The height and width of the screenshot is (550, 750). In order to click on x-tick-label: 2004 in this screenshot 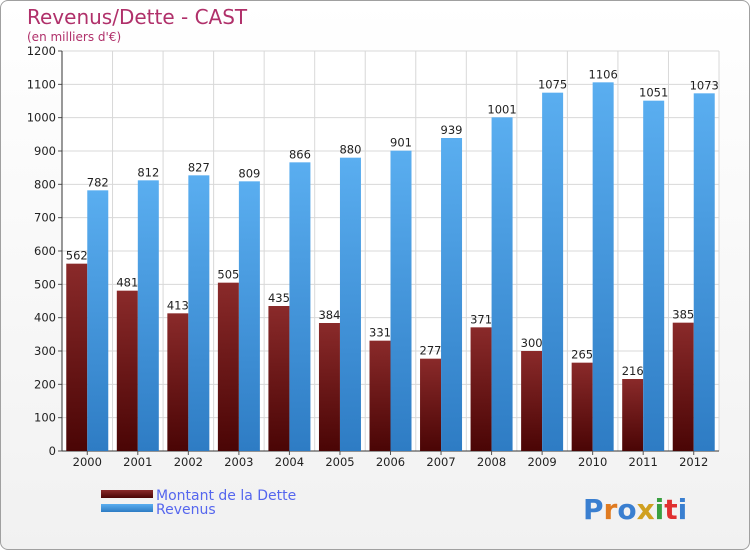, I will do `click(289, 462)`.